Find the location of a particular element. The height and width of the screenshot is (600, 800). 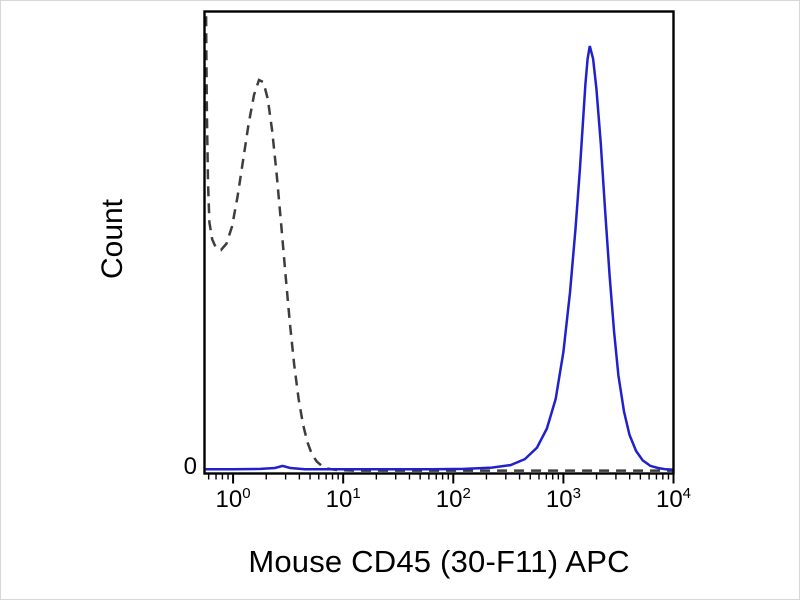

x-tick-label: 10¹ is located at coordinates (343, 499).